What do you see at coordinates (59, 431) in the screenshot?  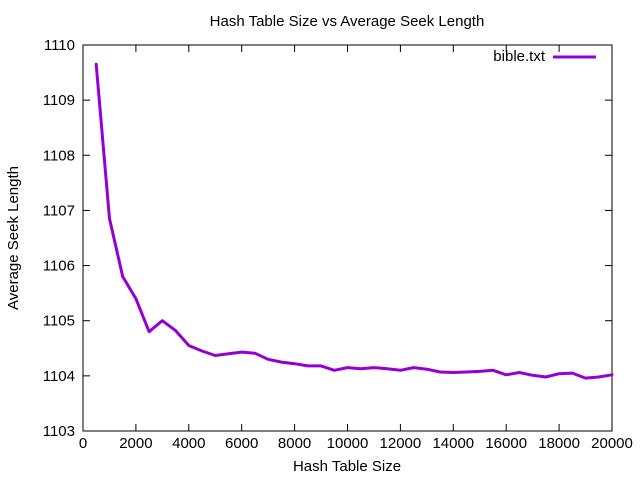 I see `y-tick-label: 1103` at bounding box center [59, 431].